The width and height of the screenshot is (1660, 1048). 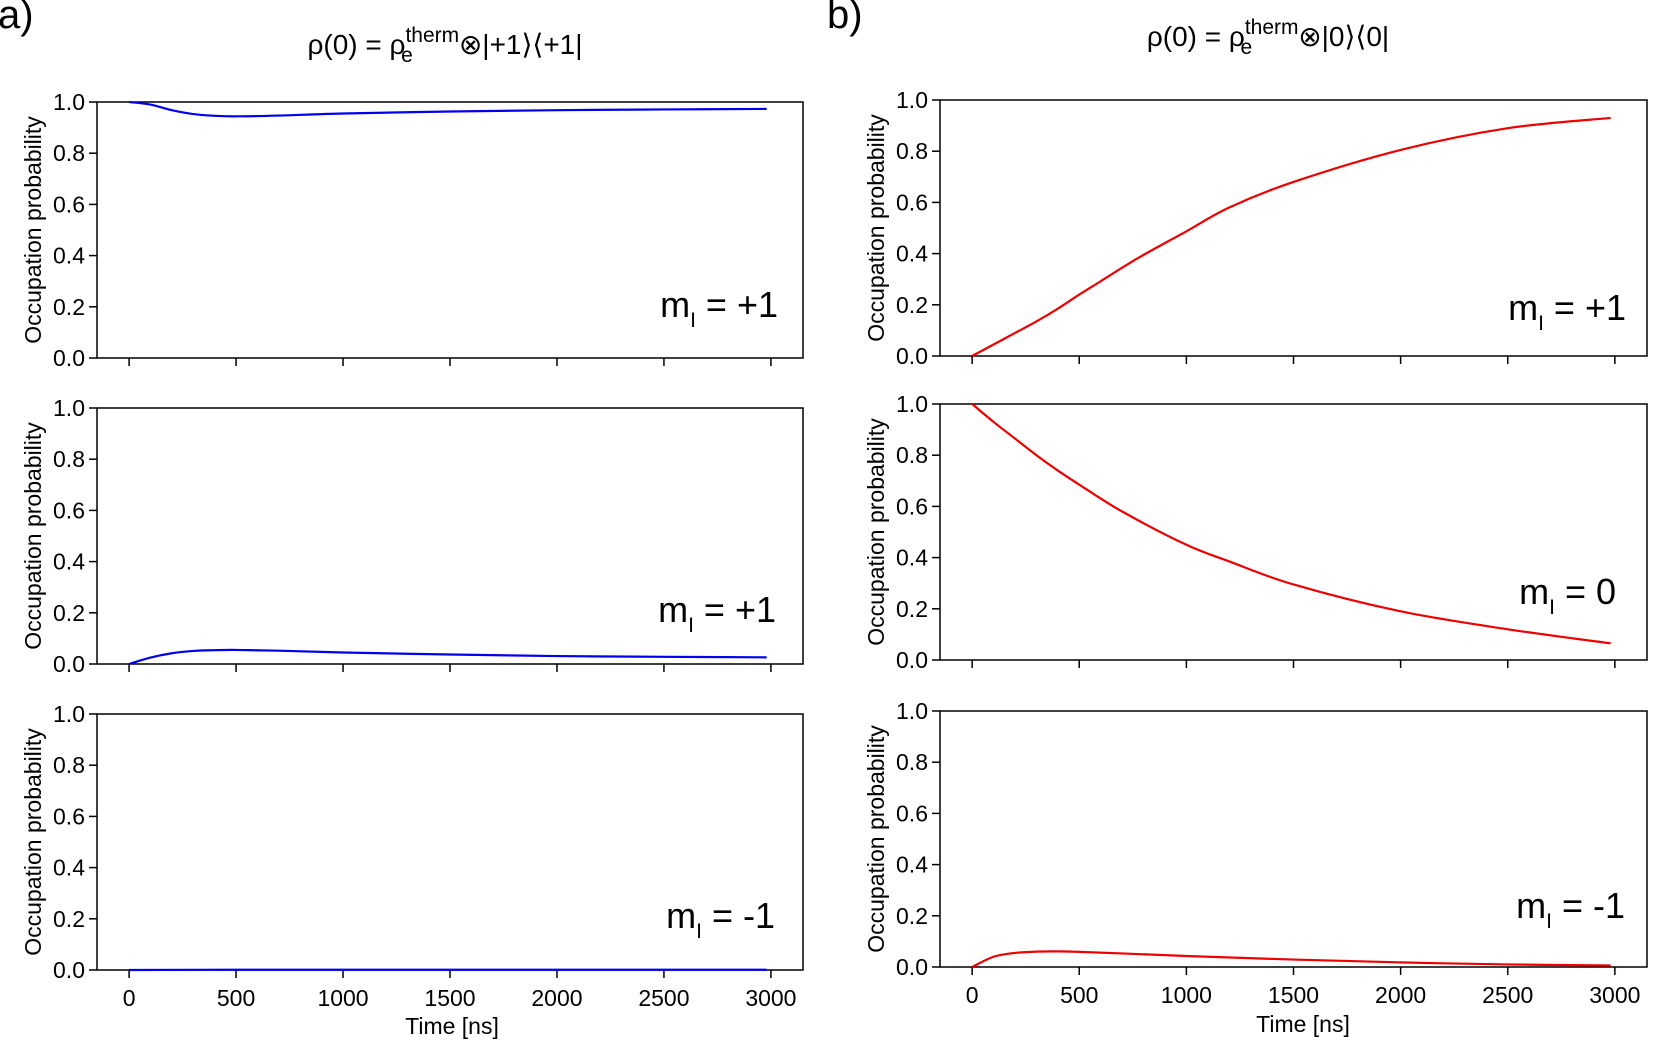 I want to click on x-axis-label-b: Time [ns], so click(x=1303, y=1024).